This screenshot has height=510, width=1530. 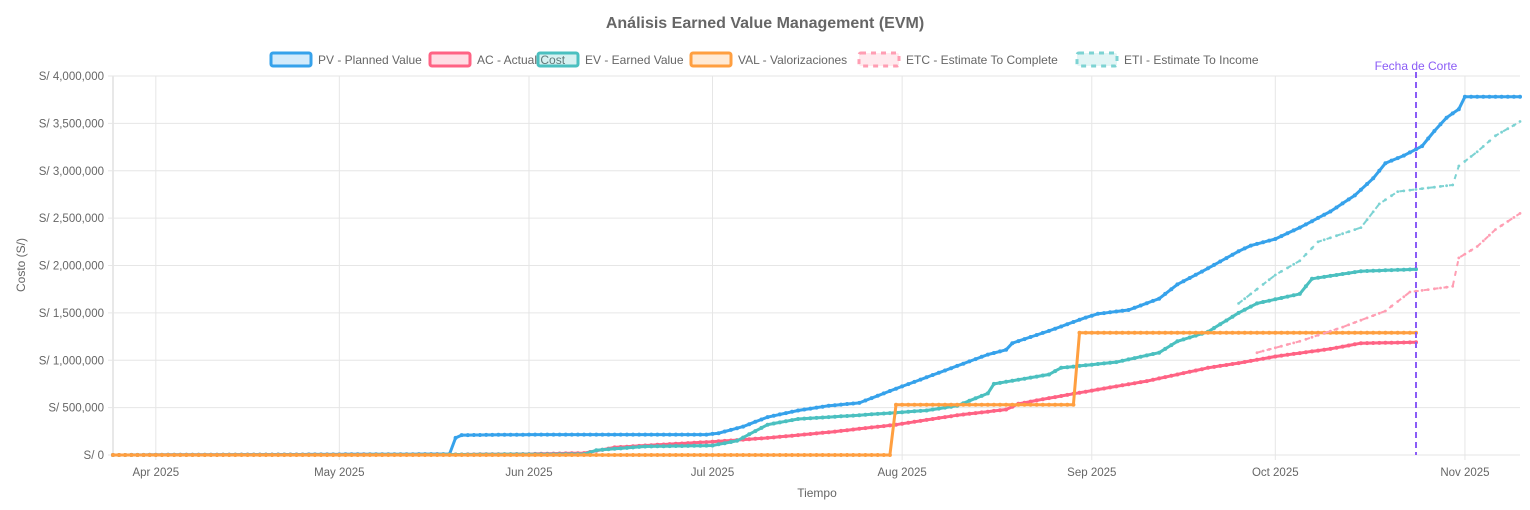 What do you see at coordinates (76, 409) in the screenshot?
I see `y-tick-label: S/ 500,000` at bounding box center [76, 409].